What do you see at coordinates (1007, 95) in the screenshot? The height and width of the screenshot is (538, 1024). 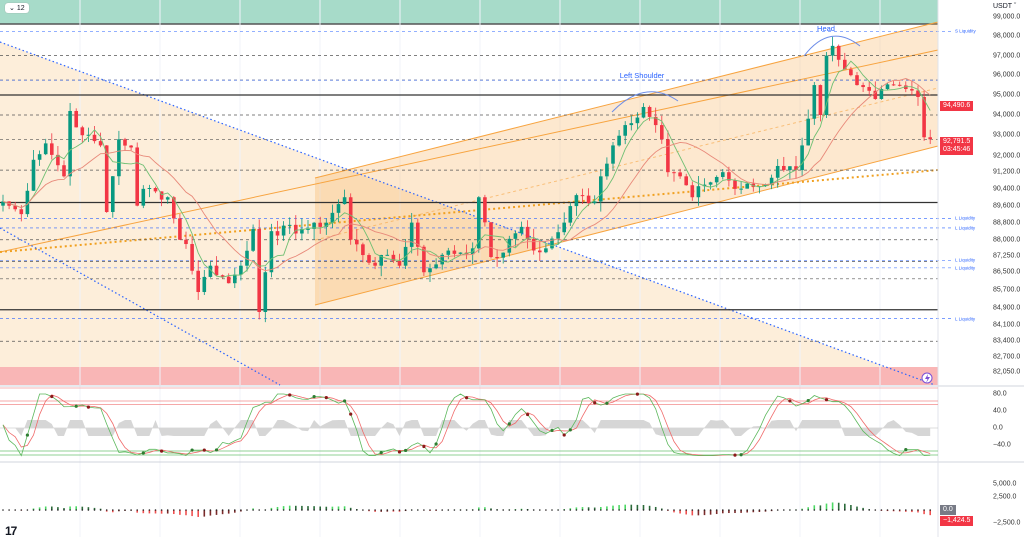 I see `axis-tick-label: 95,000.0` at bounding box center [1007, 95].